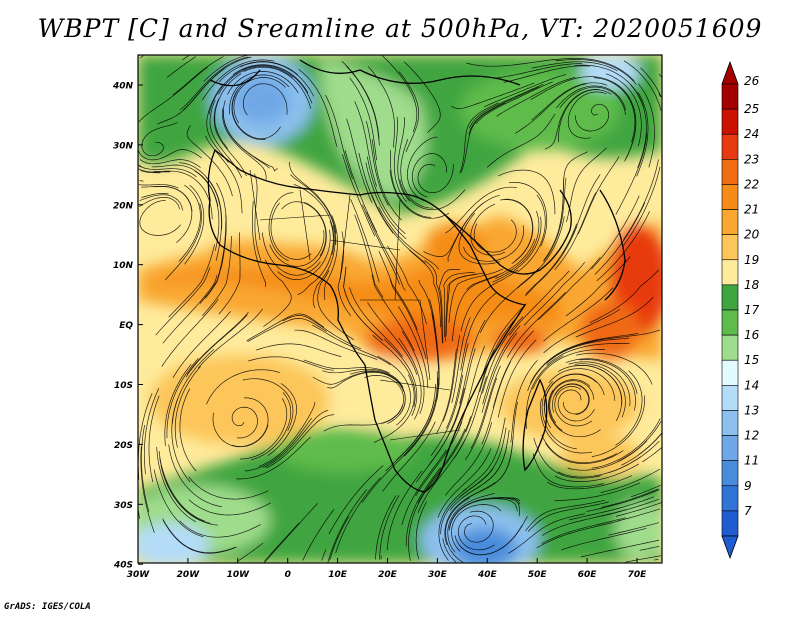  Describe the element at coordinates (752, 81) in the screenshot. I see `colorbar-label: 26` at that location.